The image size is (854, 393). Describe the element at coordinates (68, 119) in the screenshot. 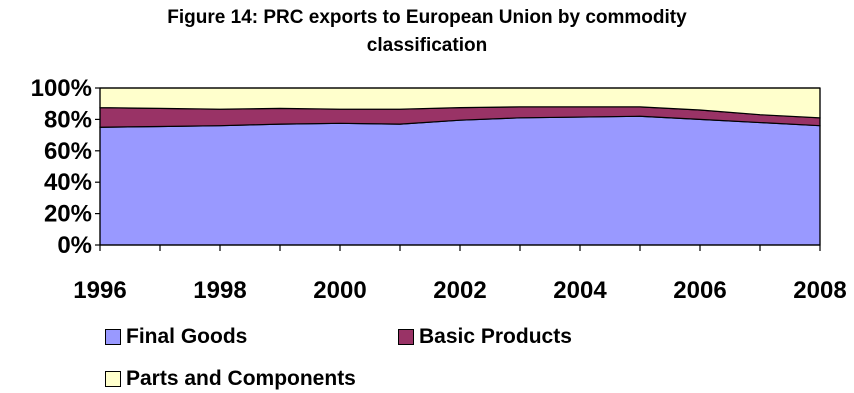

I see `y-tick-label: 80%` at that location.